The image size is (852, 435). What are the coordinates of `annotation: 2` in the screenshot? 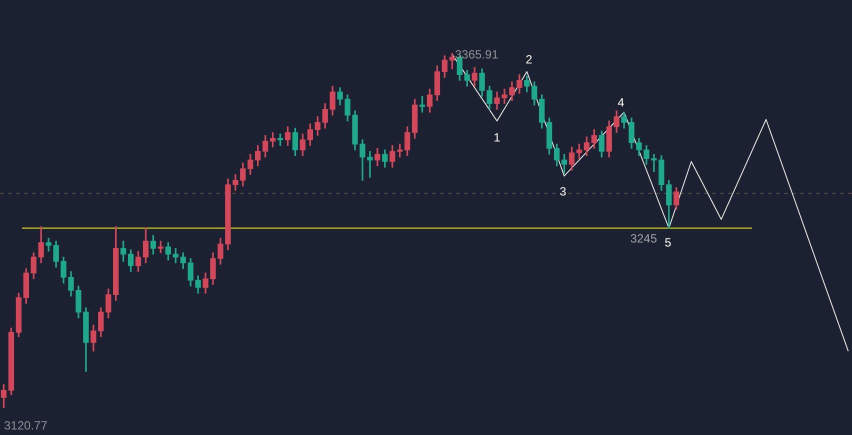 It's located at (529, 59).